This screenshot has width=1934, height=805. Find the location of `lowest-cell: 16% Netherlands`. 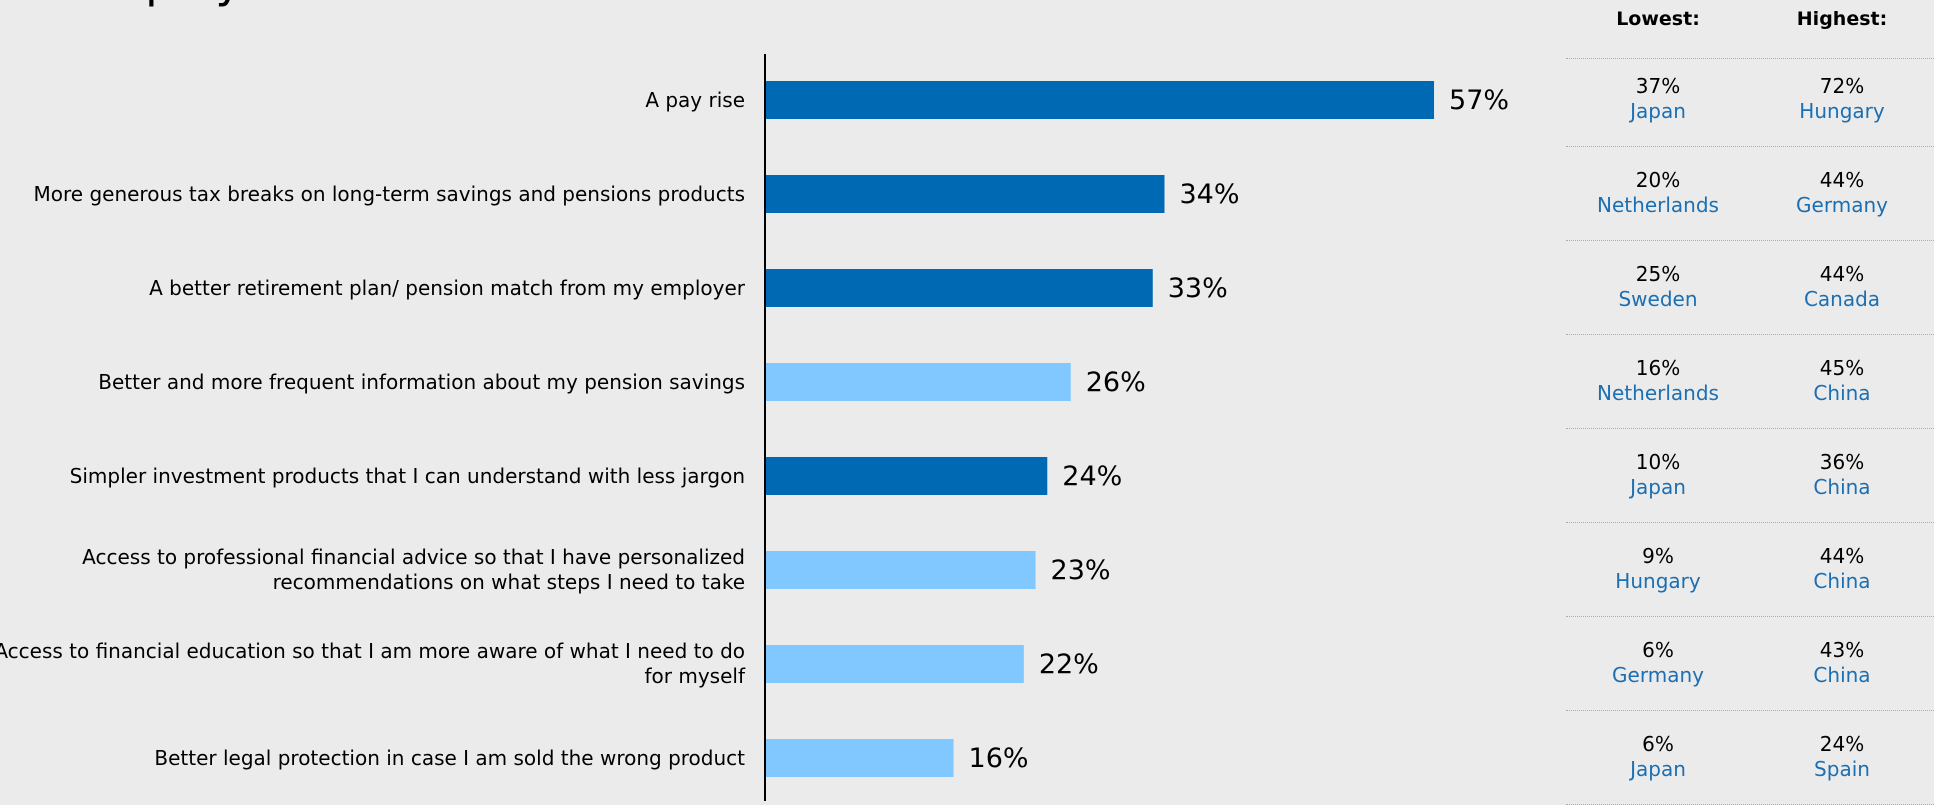

lowest-cell: 16% Netherlands is located at coordinates (1658, 381).